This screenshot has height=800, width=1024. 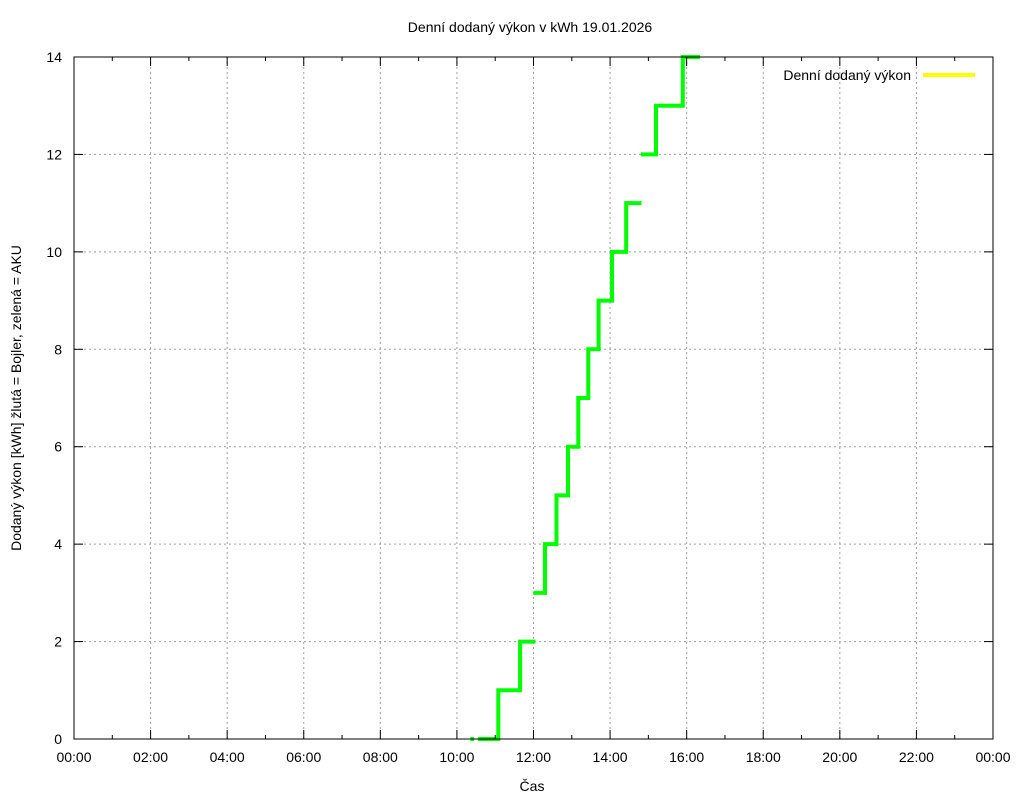 What do you see at coordinates (58, 349) in the screenshot?
I see `y-tick-label: 8` at bounding box center [58, 349].